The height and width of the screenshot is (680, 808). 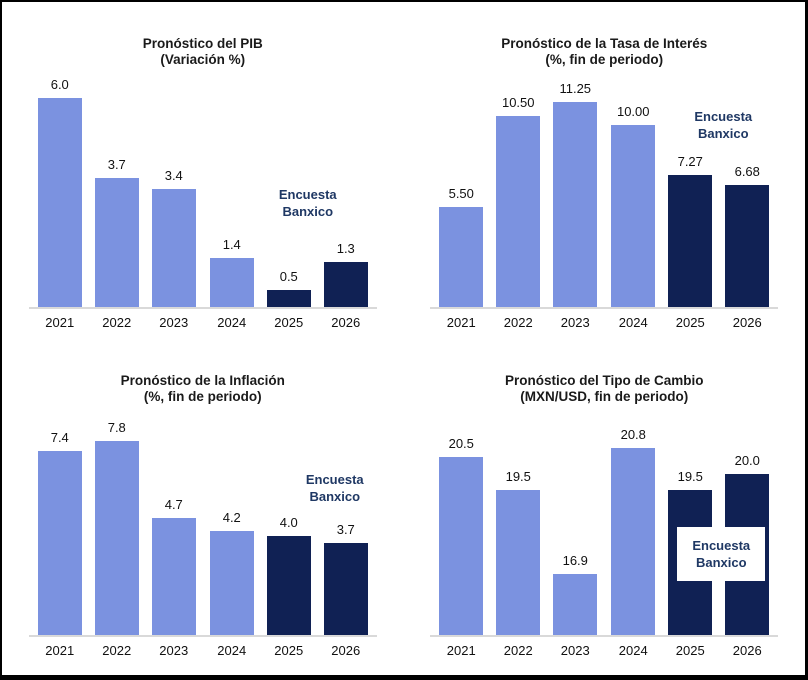 What do you see at coordinates (604, 380) in the screenshot?
I see `chart-title-line1: Pronóstico del Tipo de Cambio` at bounding box center [604, 380].